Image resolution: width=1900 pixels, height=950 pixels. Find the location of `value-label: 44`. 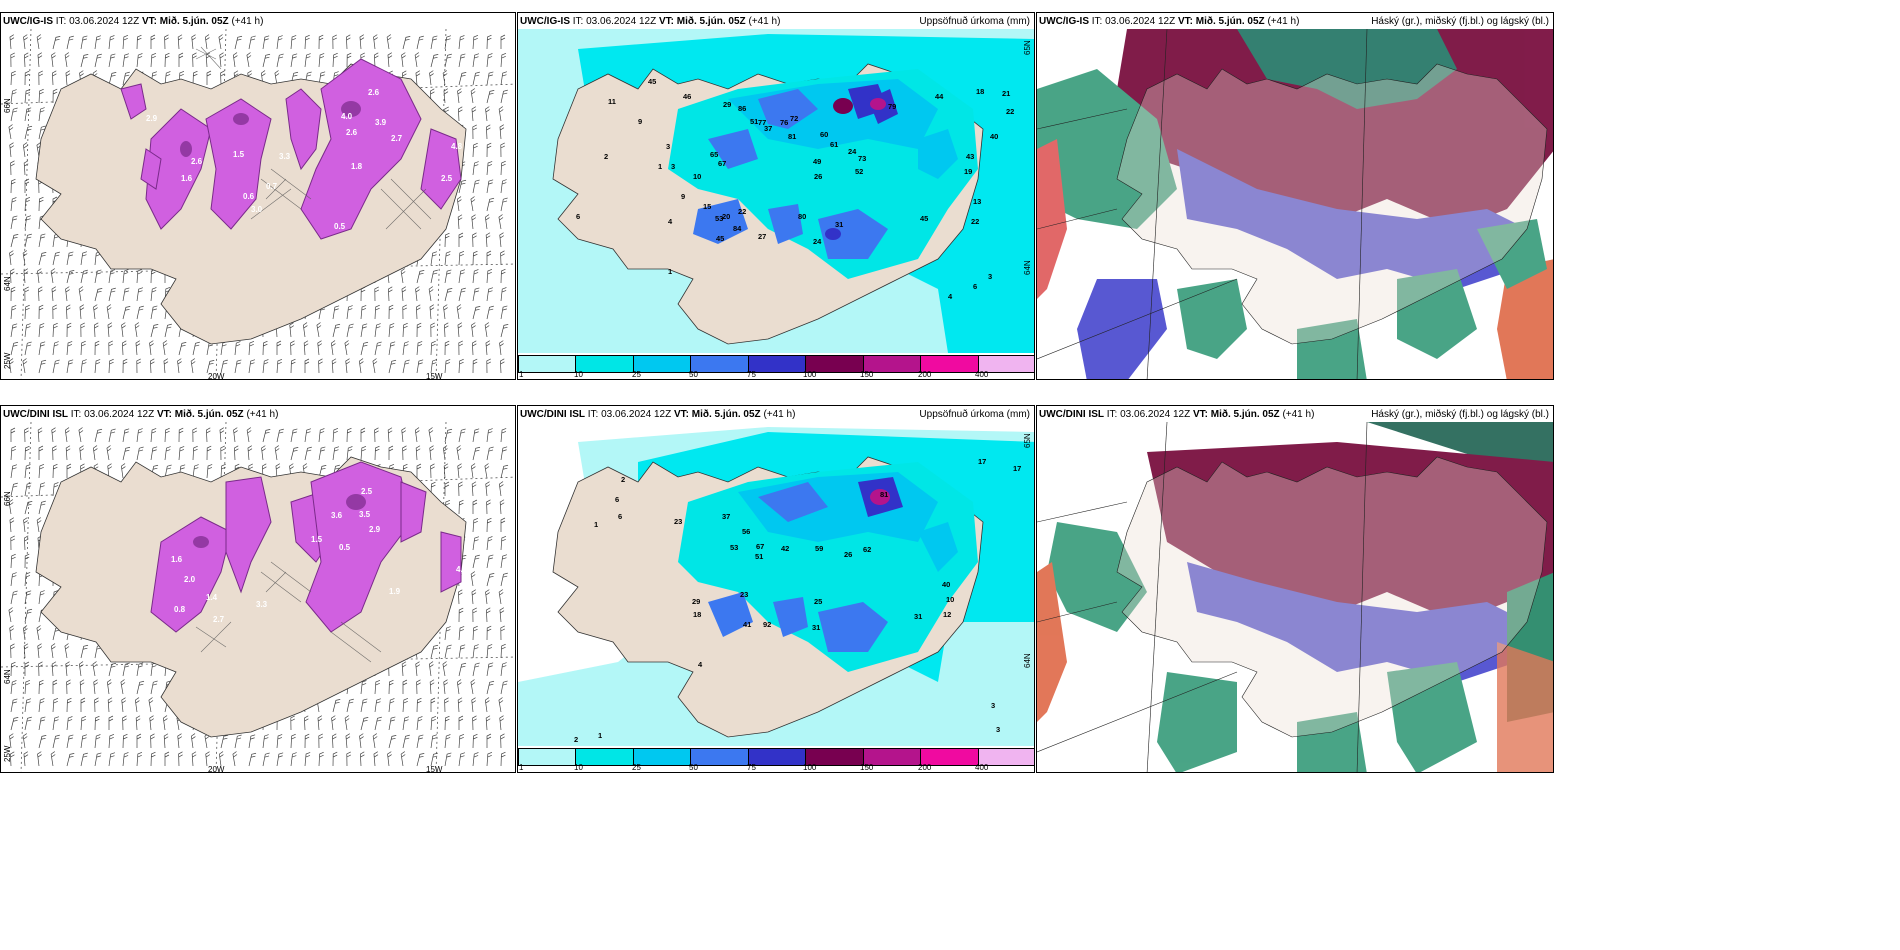

value-label: 44 is located at coordinates (939, 96).